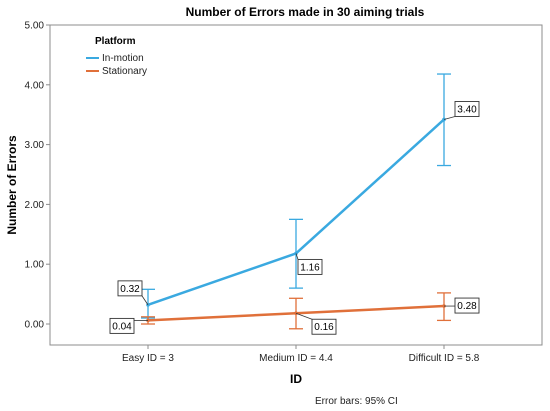  I want to click on data-label-stationary: 0.16, so click(316, 323).